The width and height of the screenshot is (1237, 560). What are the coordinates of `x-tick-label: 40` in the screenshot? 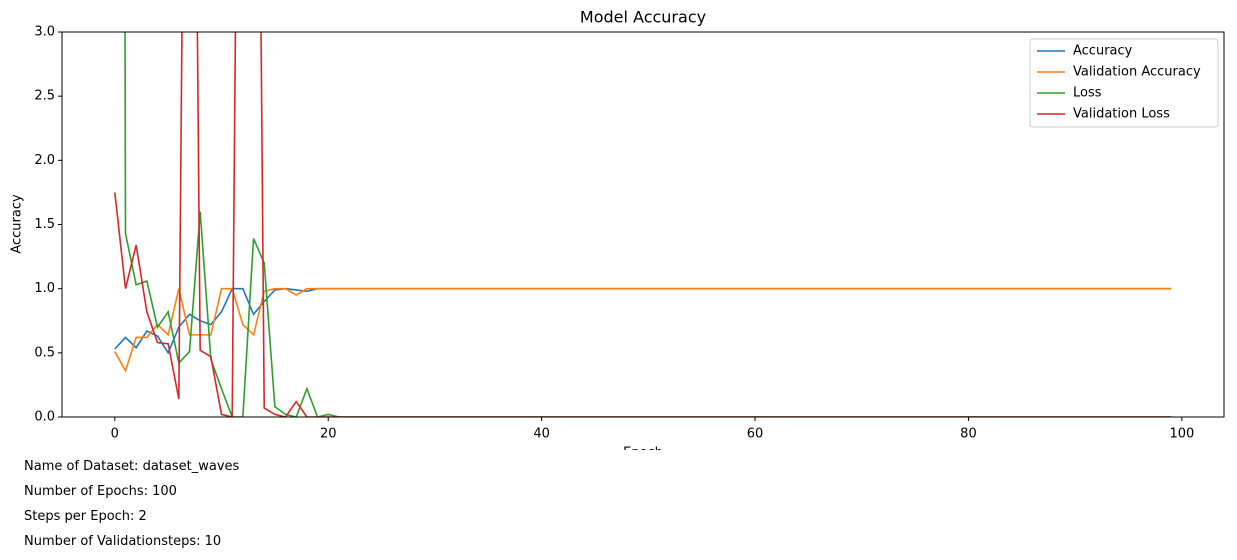 It's located at (541, 434).